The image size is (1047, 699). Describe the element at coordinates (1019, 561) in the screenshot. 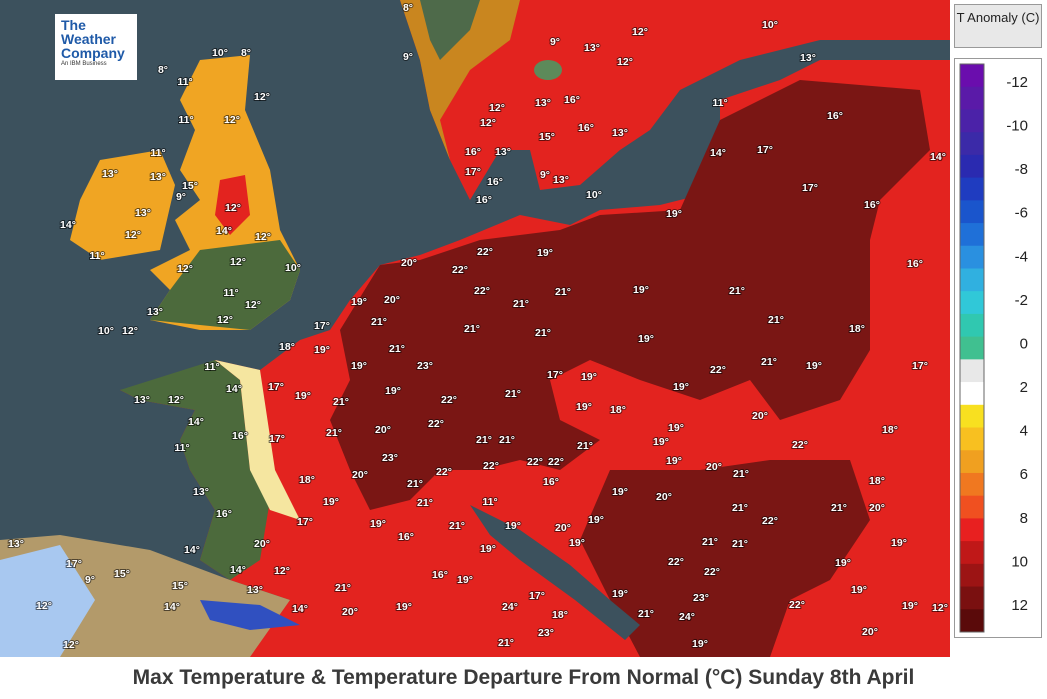

I see `legend-label: 10` at that location.